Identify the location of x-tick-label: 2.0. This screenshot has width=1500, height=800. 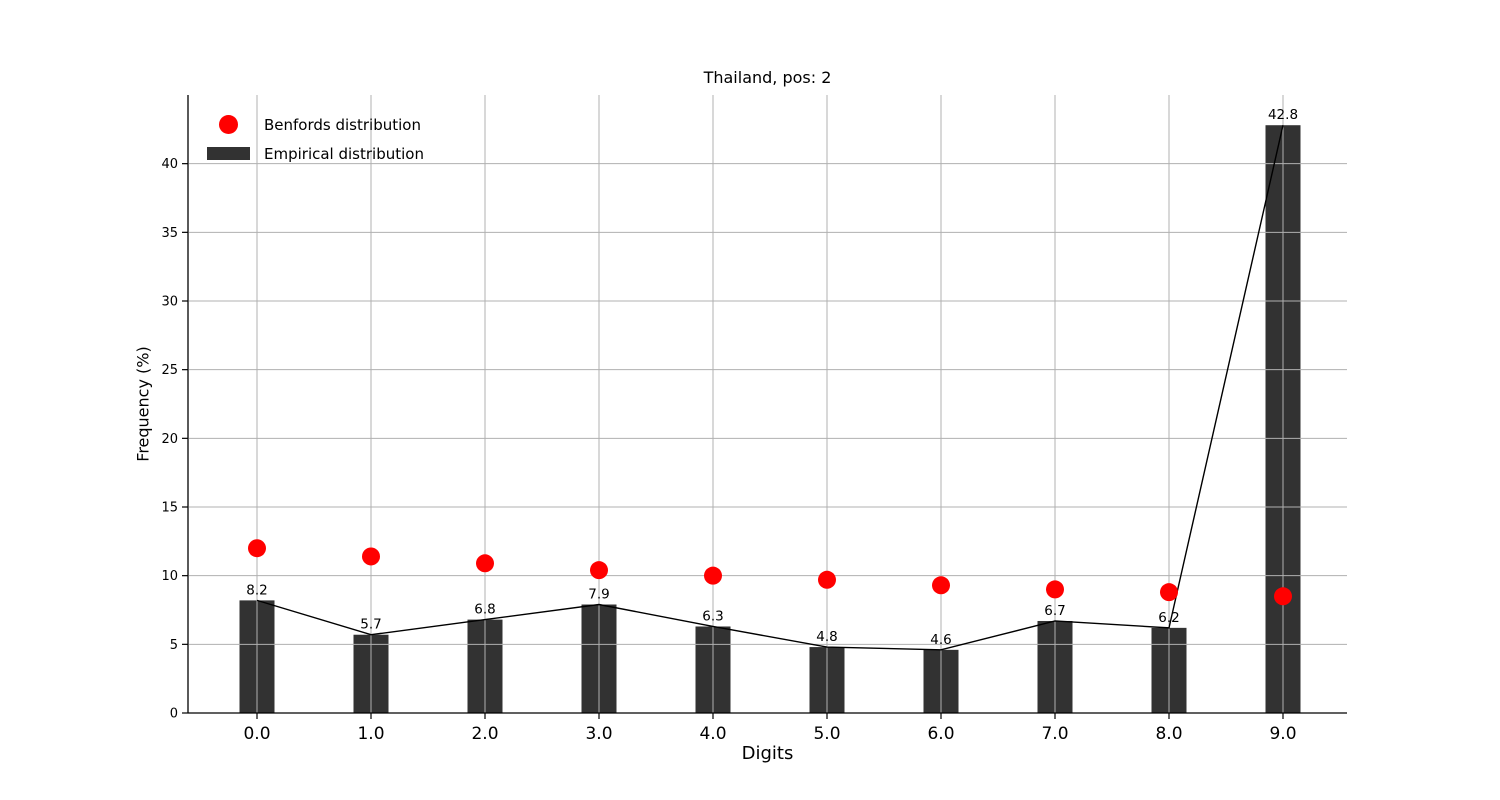
(484, 734).